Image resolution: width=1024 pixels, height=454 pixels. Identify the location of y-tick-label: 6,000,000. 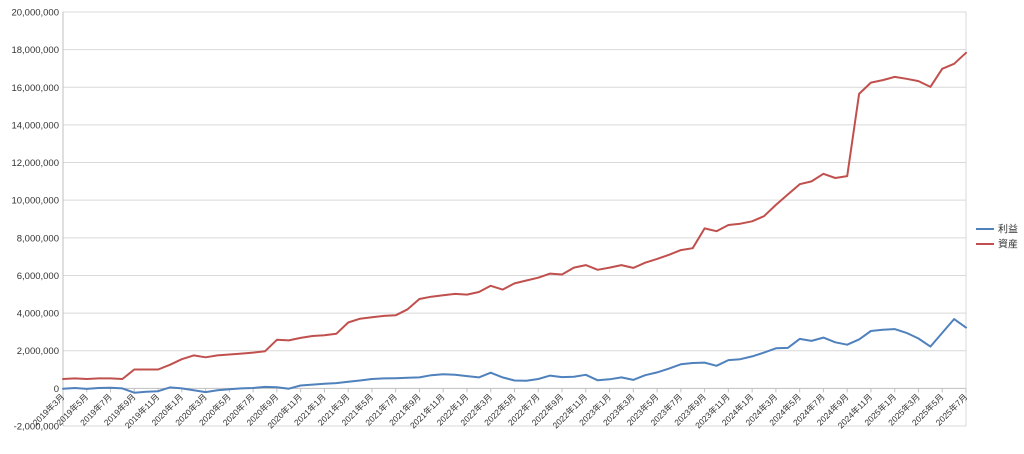
(38, 276).